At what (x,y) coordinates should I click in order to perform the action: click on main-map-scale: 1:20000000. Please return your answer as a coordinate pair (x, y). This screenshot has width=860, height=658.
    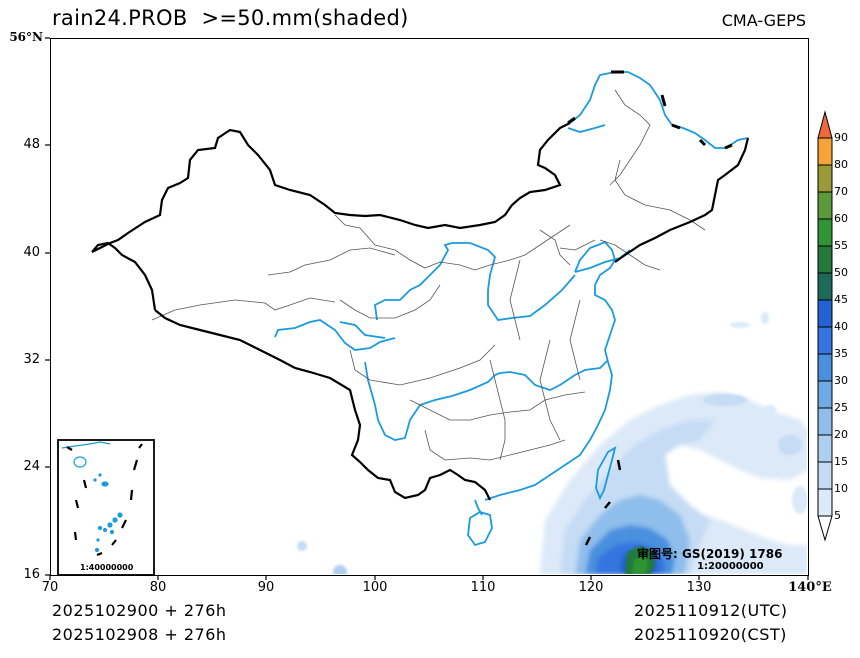
    Looking at the image, I should click on (730, 566).